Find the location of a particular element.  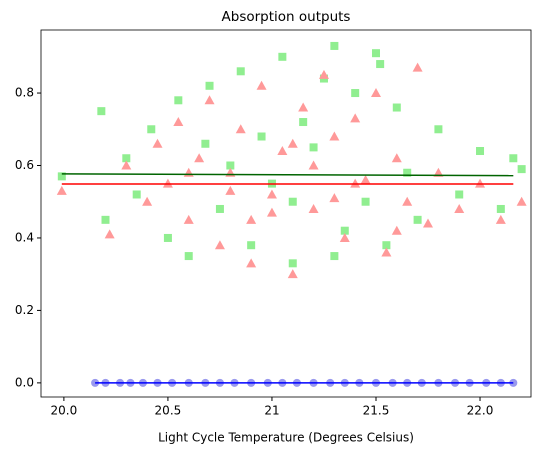

y-tick-label: 0.4 is located at coordinates (24, 237).